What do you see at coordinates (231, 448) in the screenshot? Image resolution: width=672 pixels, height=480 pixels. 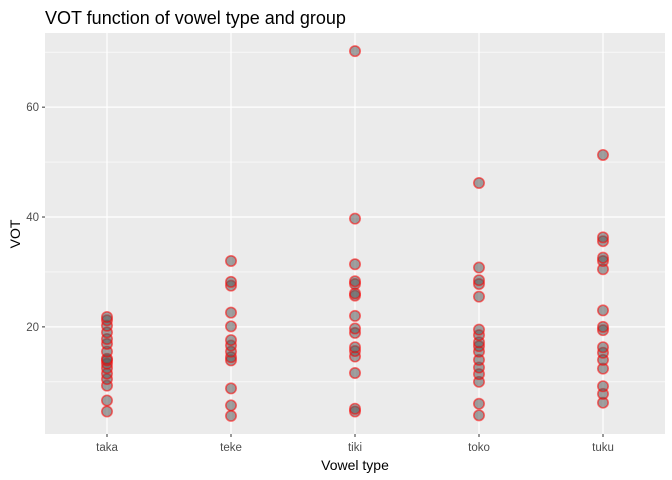 I see `x-tick-label: teke` at bounding box center [231, 448].